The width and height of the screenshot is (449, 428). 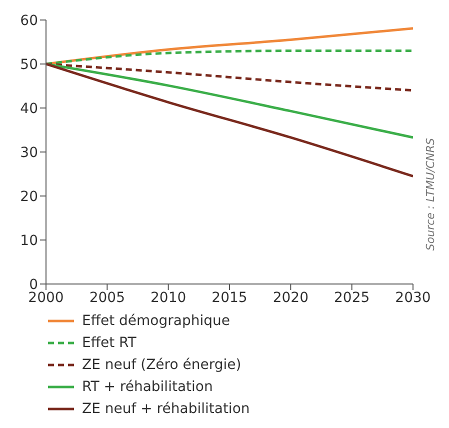 I want to click on y-tick-label: 60, so click(x=29, y=20).